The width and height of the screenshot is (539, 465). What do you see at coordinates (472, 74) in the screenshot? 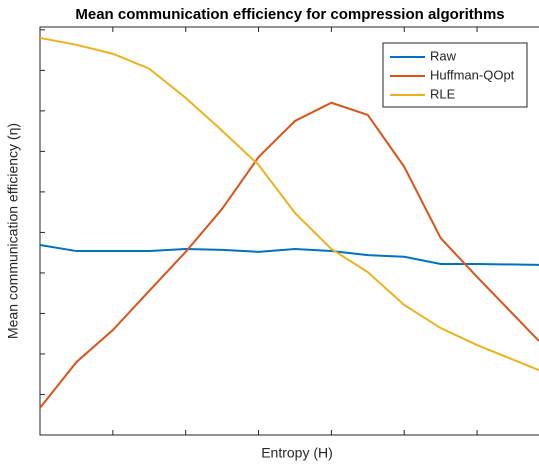
I see `legend-label: Huffman-QOpt` at bounding box center [472, 74].